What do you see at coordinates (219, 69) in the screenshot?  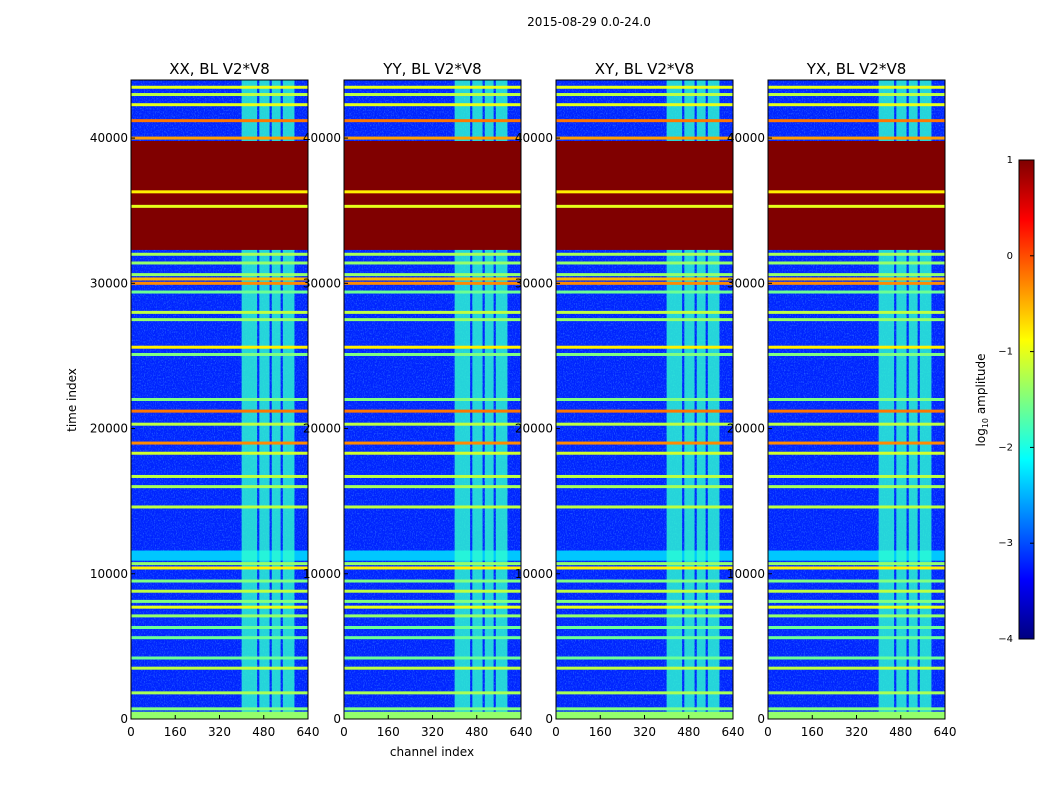 I see `panel-title: XX, BL V2*V8` at bounding box center [219, 69].